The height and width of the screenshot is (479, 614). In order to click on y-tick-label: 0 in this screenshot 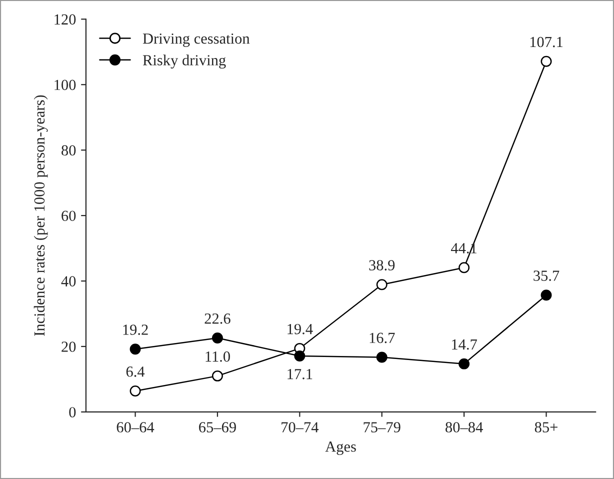, I will do `click(72, 412)`.